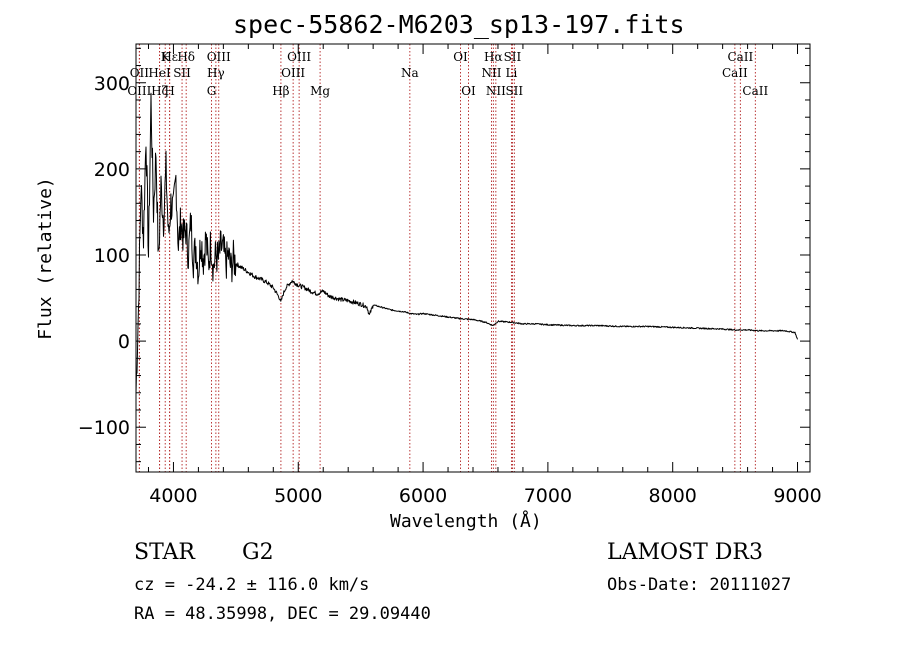 This screenshot has width=900, height=649. Describe the element at coordinates (186, 57) in the screenshot. I see `spectral-line-label: Hδ` at that location.